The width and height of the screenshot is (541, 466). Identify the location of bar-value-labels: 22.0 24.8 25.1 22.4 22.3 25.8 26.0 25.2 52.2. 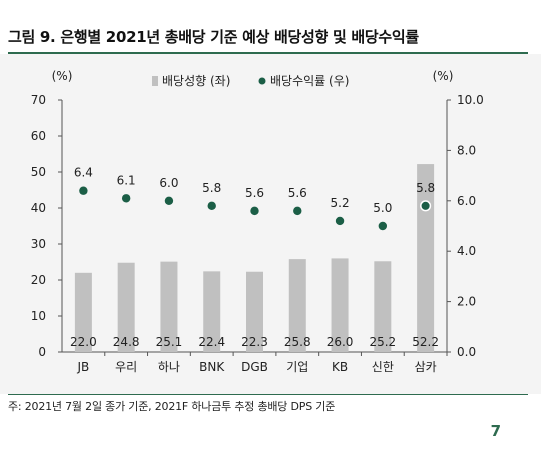
(254, 342).